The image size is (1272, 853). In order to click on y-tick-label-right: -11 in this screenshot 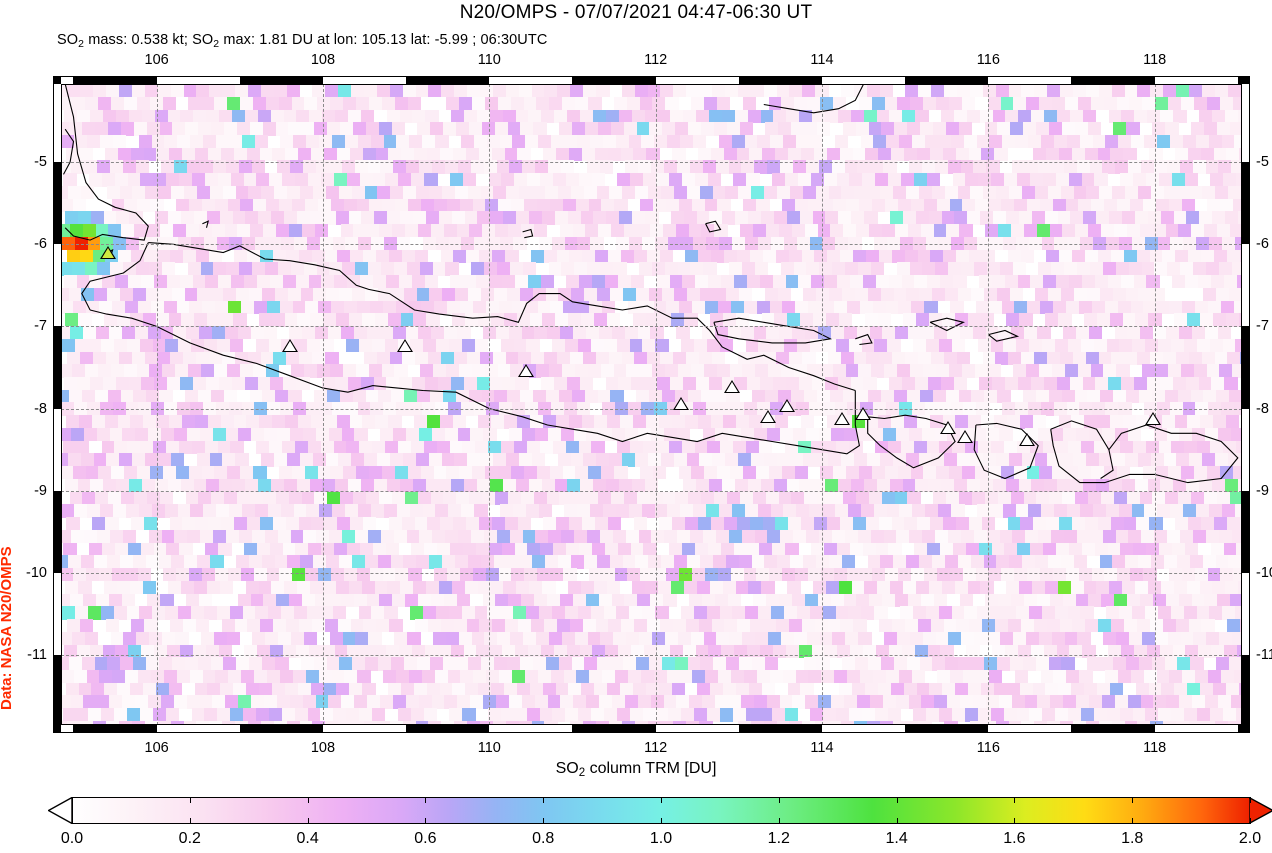, I will do `click(1264, 655)`.